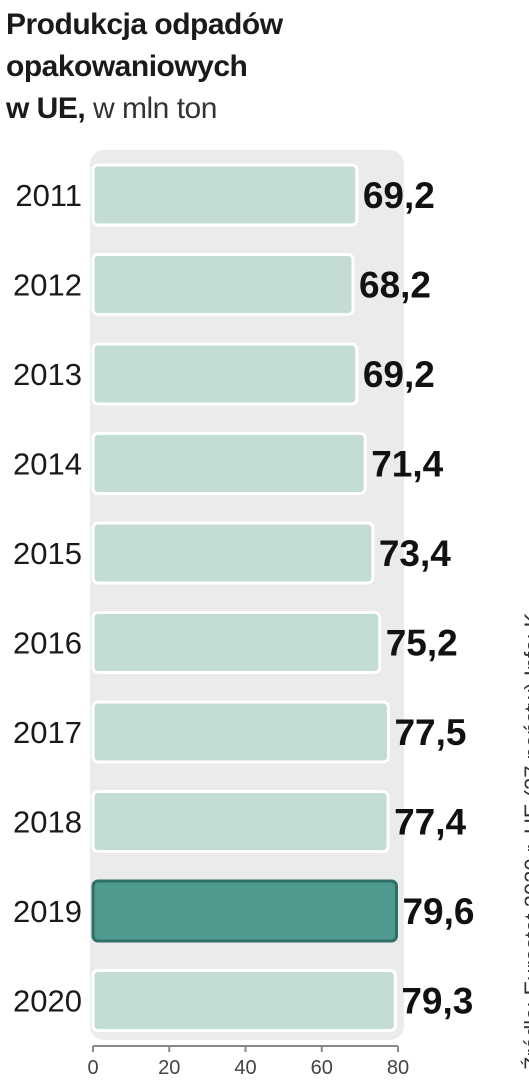 Image resolution: width=529 pixels, height=1080 pixels. Describe the element at coordinates (144, 24) in the screenshot. I see `title-line-1: Produkcja odpadów` at that location.